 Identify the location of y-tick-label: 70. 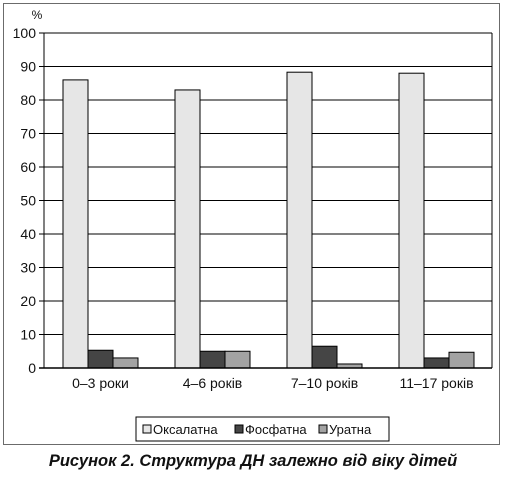
(28, 134).